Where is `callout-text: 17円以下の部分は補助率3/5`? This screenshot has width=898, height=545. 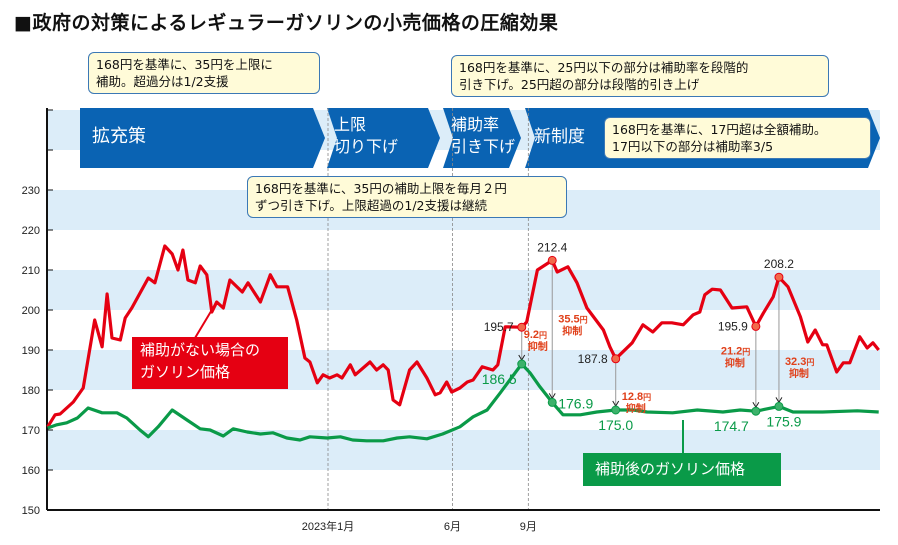 callout-text: 17円以下の部分は補助率3/5 is located at coordinates (693, 146).